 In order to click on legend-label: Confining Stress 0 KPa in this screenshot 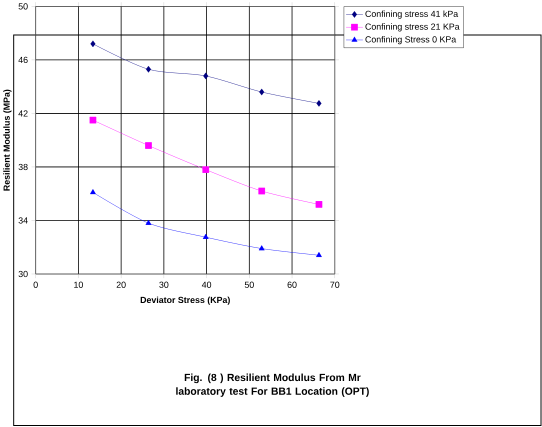, I will do `click(410, 40)`.